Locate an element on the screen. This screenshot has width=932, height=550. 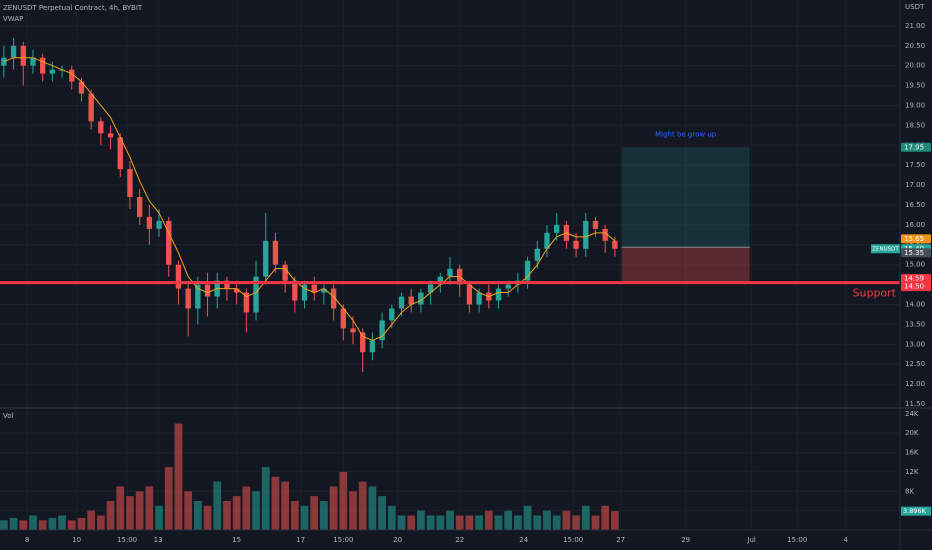
symbol-badge-label: ZENUSDT is located at coordinates (885, 249).